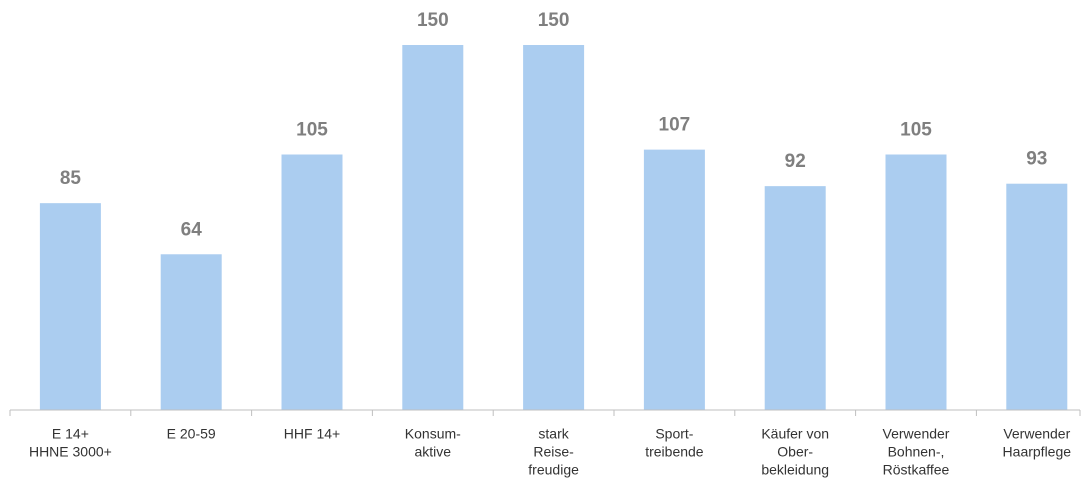 Image resolution: width=1086 pixels, height=484 pixels. I want to click on x-tick-label: Röstkaffee, so click(916, 470).